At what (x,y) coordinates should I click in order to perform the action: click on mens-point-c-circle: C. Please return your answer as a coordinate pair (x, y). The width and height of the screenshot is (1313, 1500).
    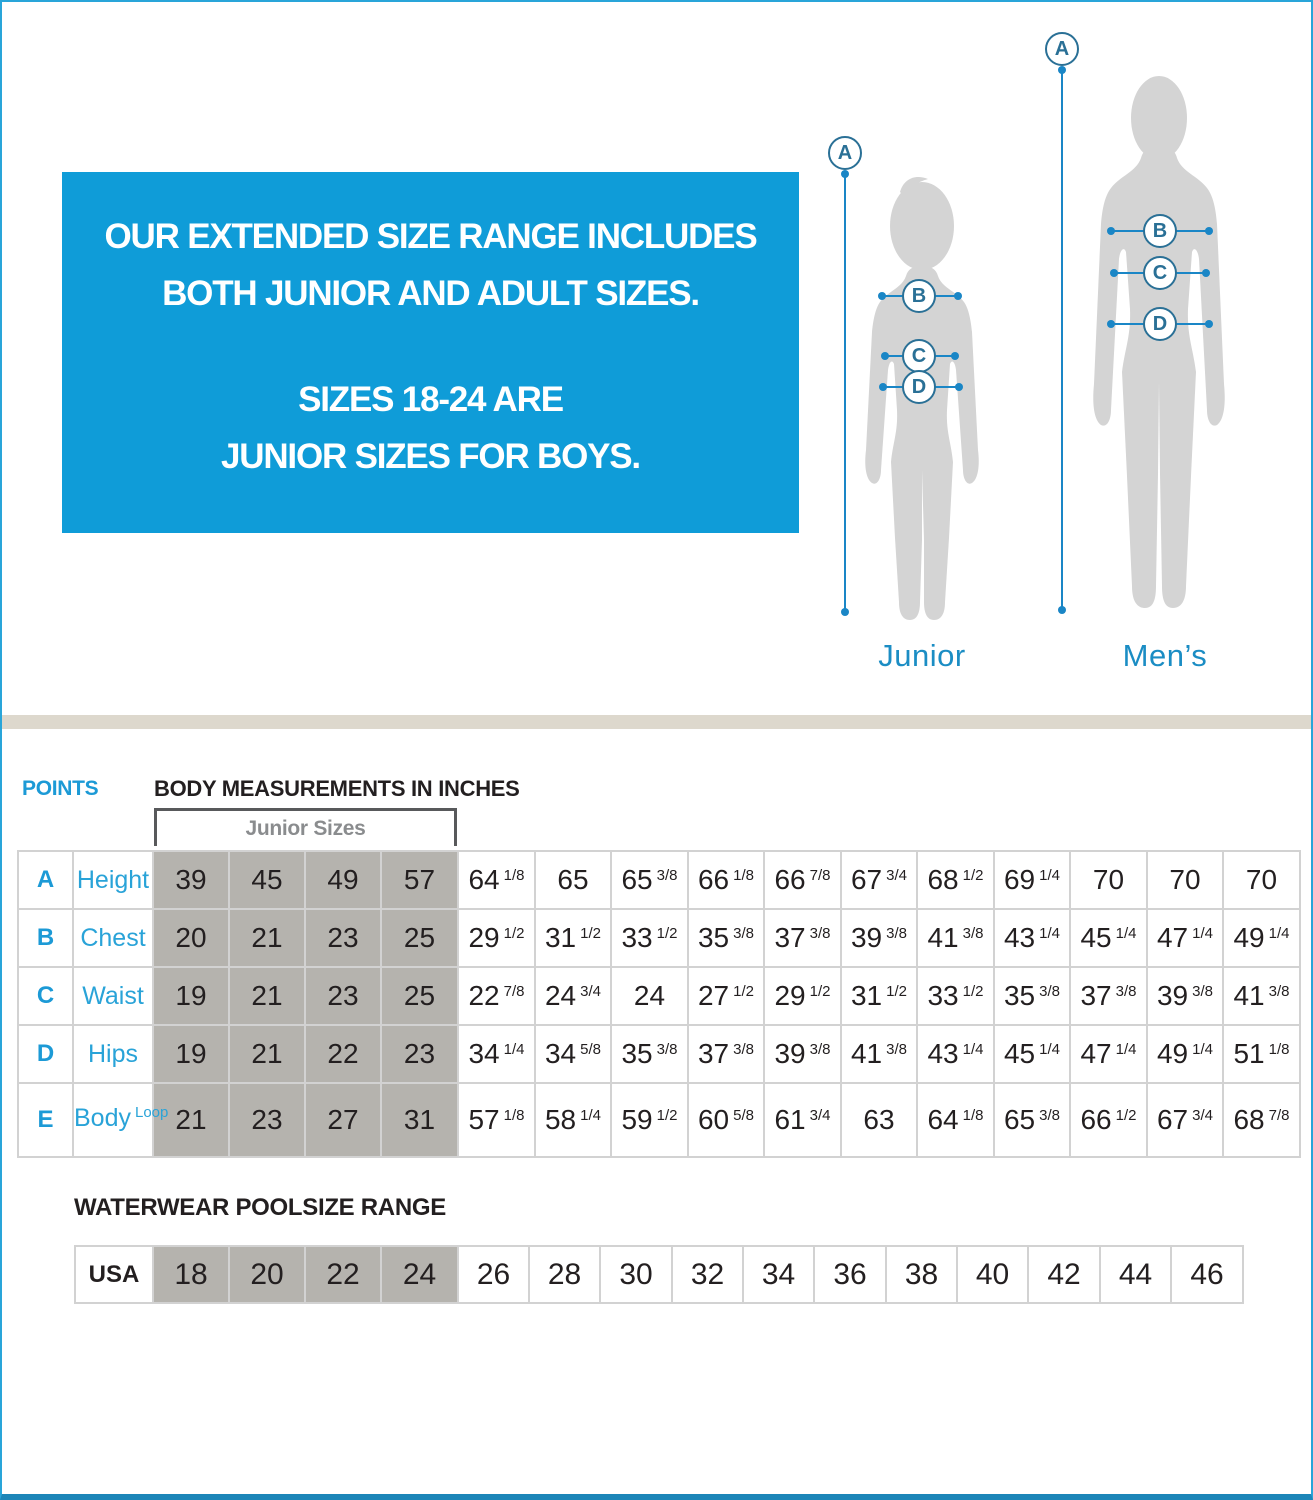
    Looking at the image, I should click on (1160, 273).